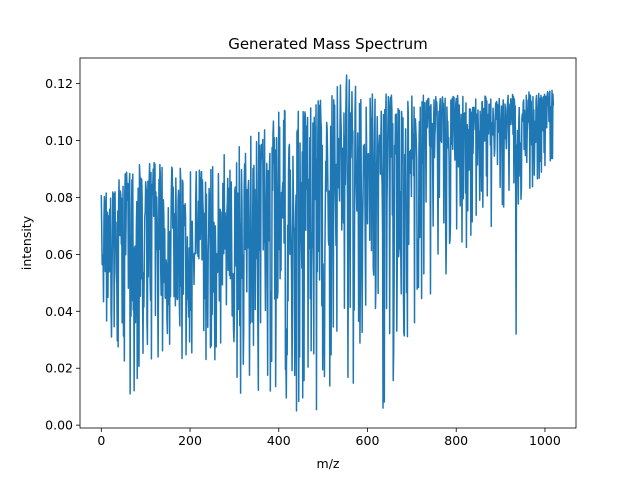 This screenshot has height=480, width=640. What do you see at coordinates (368, 440) in the screenshot?
I see `x-tick-label: 600` at bounding box center [368, 440].